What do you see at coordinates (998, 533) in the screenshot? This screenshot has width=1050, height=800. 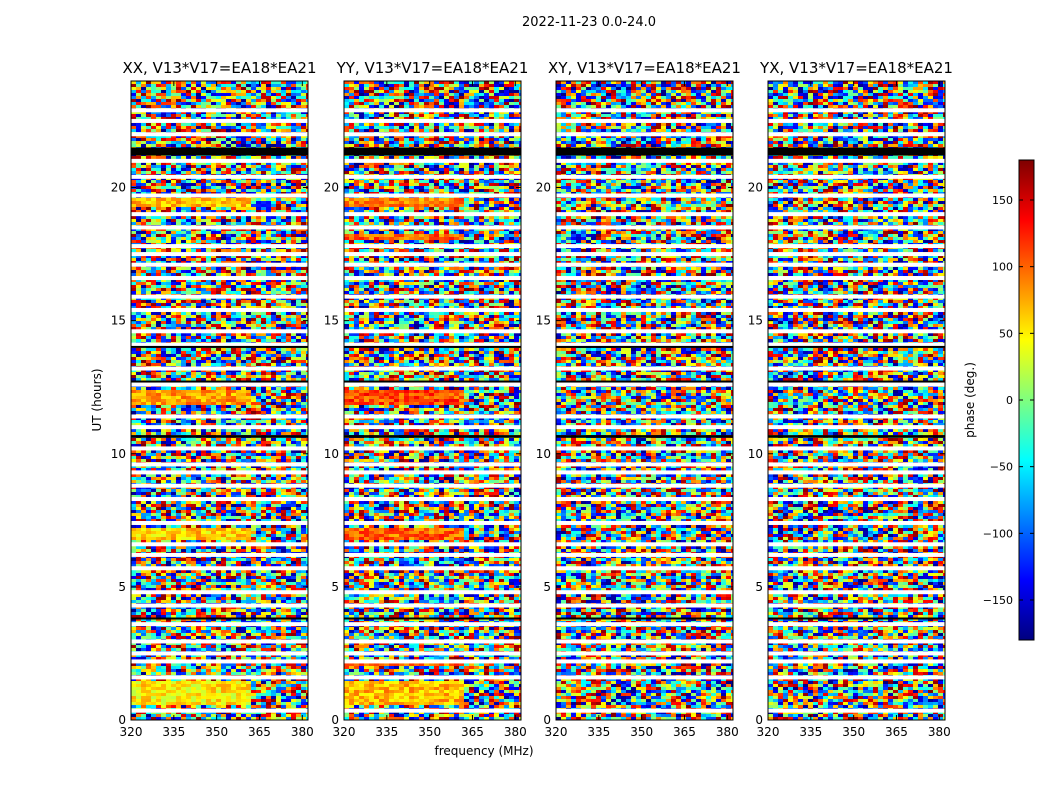 I see `colorbar-tick-label: −100` at bounding box center [998, 533].